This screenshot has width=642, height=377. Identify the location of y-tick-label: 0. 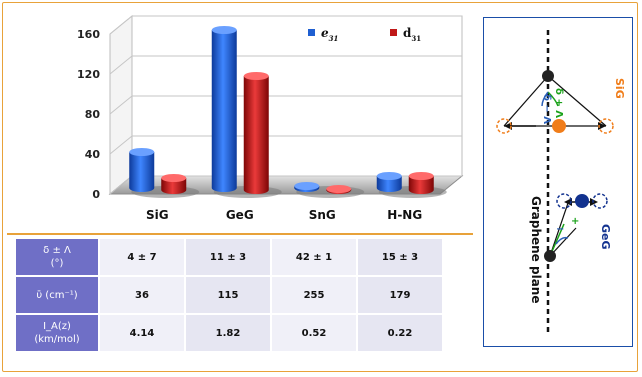
(96, 194).